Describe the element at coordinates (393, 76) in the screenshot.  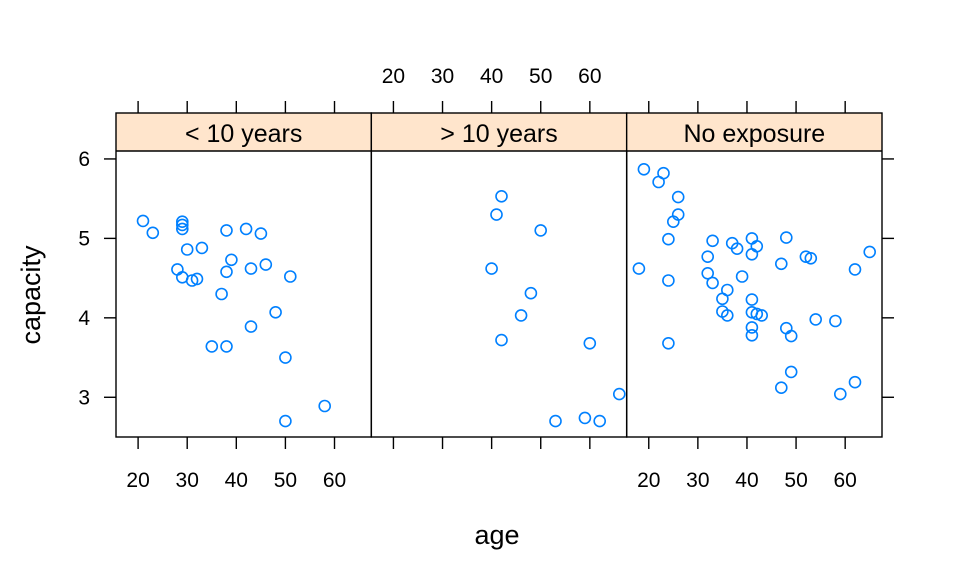
I see `x-tick-label-top: 20` at that location.